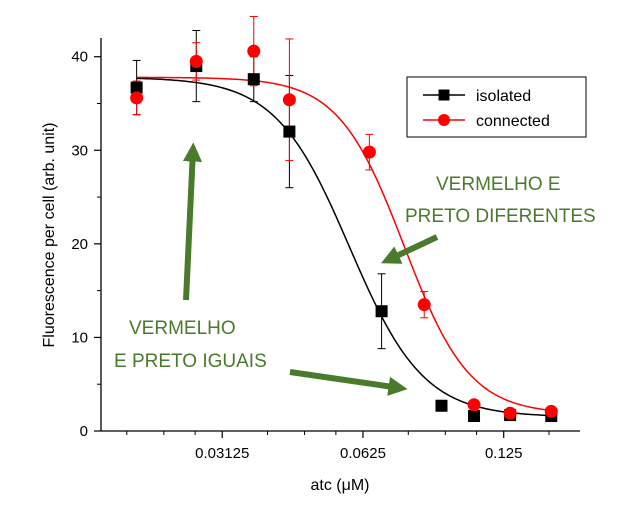 The width and height of the screenshot is (641, 518). I want to click on y-tick-label: 20, so click(79, 244).